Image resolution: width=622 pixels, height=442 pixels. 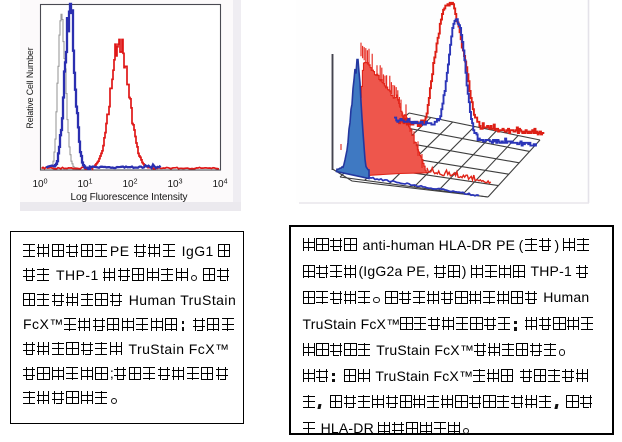 What do you see at coordinates (174, 185) in the screenshot?
I see `svg-text: 10³` at bounding box center [174, 185].